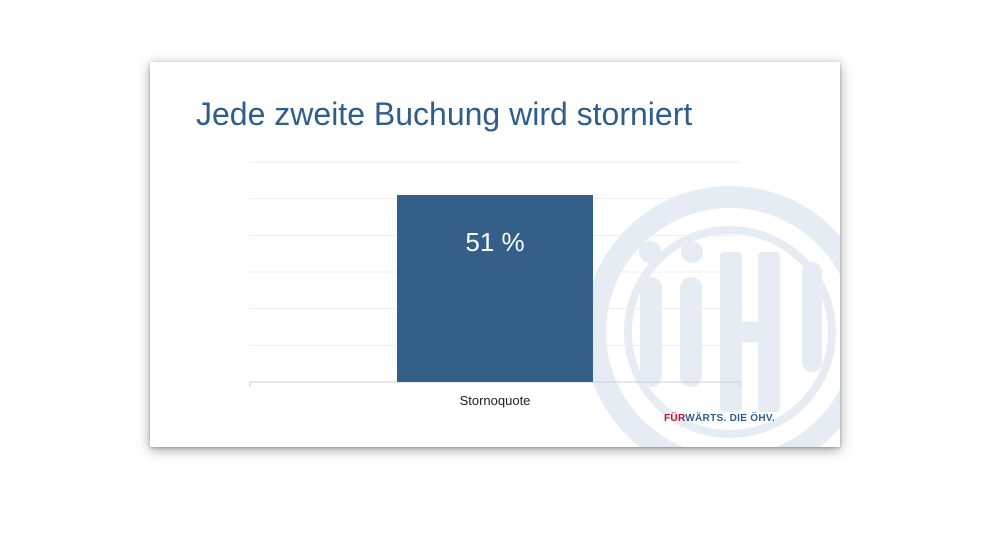 The image size is (991, 557). What do you see at coordinates (444, 114) in the screenshot?
I see `slide-title: Jede zweite Buchung wird storniert` at bounding box center [444, 114].